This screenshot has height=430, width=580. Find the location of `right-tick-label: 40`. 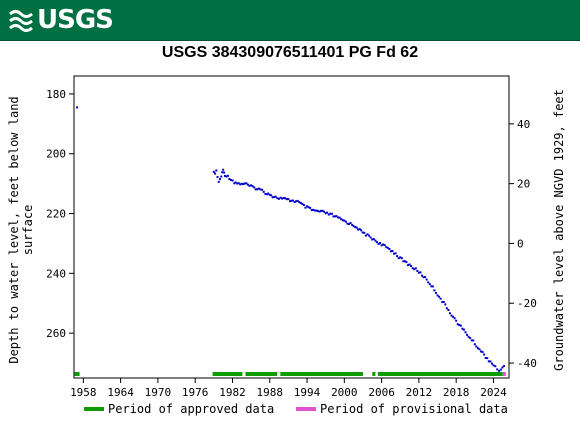

right-tick-label: 40 is located at coordinates (523, 124).